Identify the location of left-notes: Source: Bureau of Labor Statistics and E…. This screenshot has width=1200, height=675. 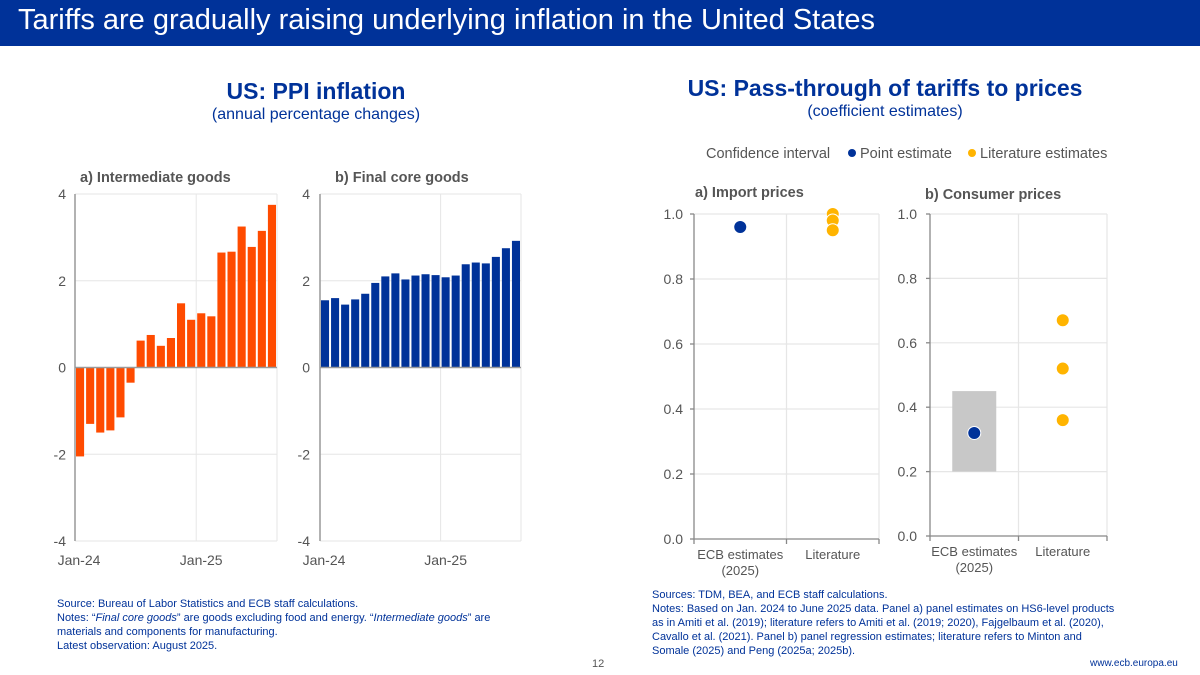
(297, 625).